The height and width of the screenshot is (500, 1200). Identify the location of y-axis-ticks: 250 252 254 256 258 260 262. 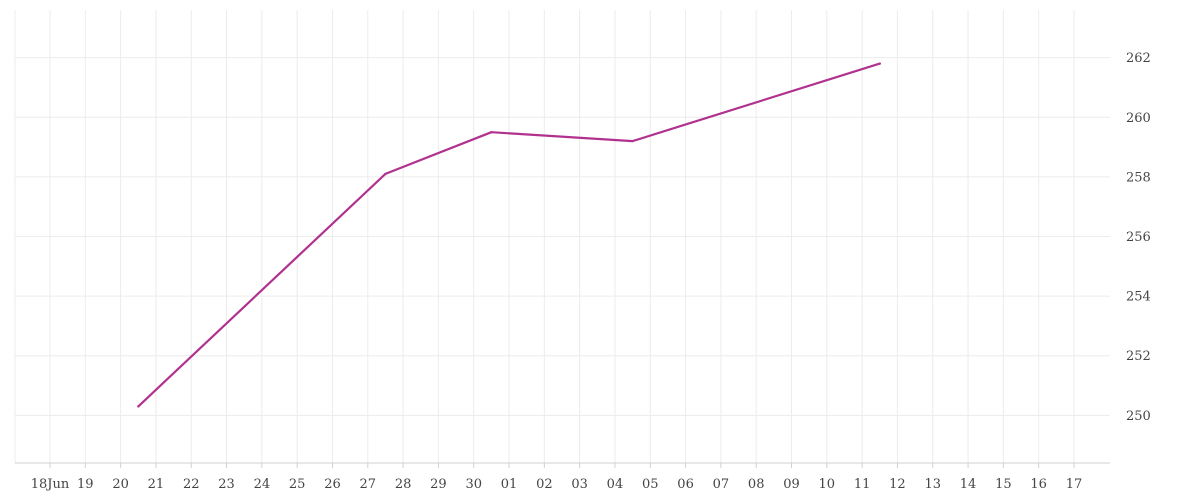
(1138, 237).